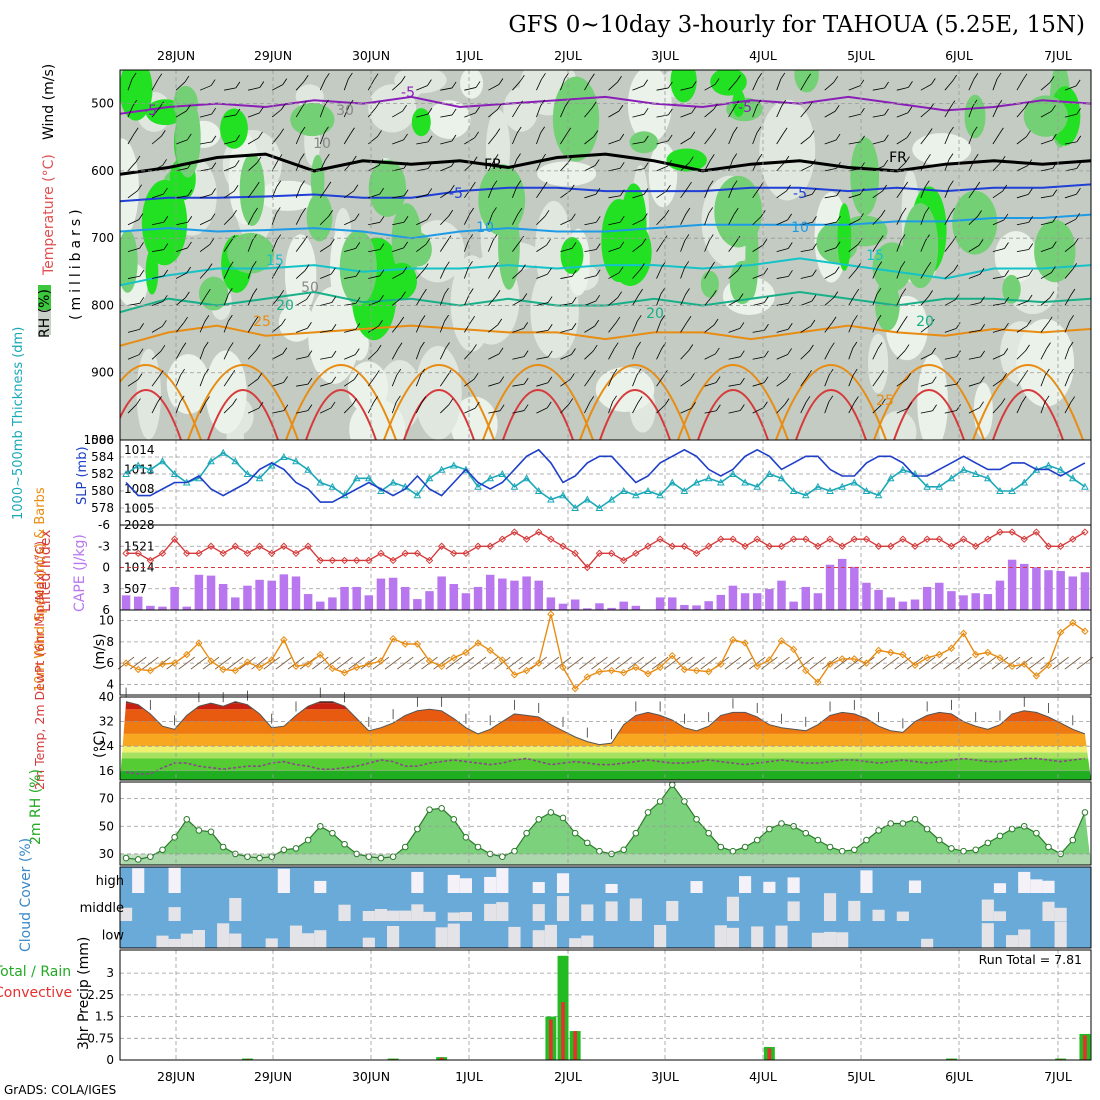  I want to click on date-label-bottom: 3JUL, so click(665, 1076).